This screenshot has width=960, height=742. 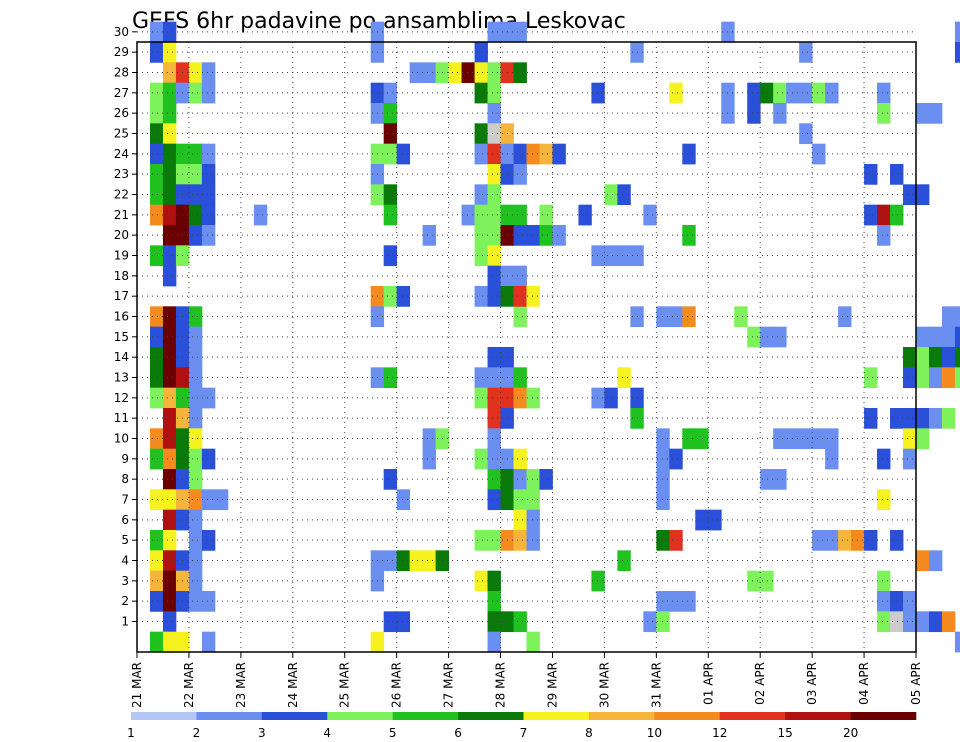 What do you see at coordinates (197, 733) in the screenshot?
I see `colorbar-label: 2` at bounding box center [197, 733].